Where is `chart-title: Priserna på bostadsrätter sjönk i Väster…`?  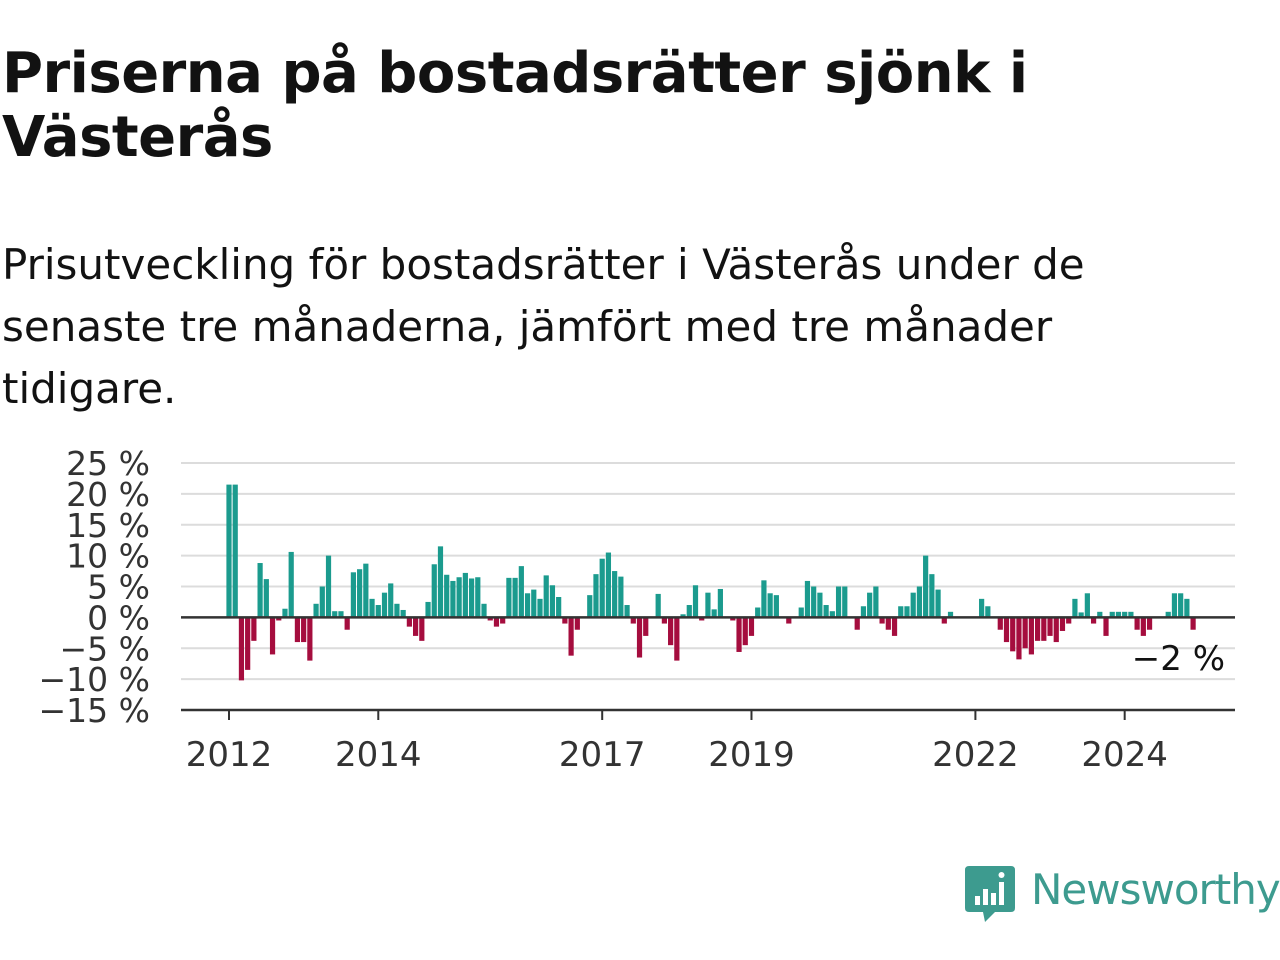 chart-title: Priserna på bostadsrätter sjönk i Väster… is located at coordinates (515, 105).